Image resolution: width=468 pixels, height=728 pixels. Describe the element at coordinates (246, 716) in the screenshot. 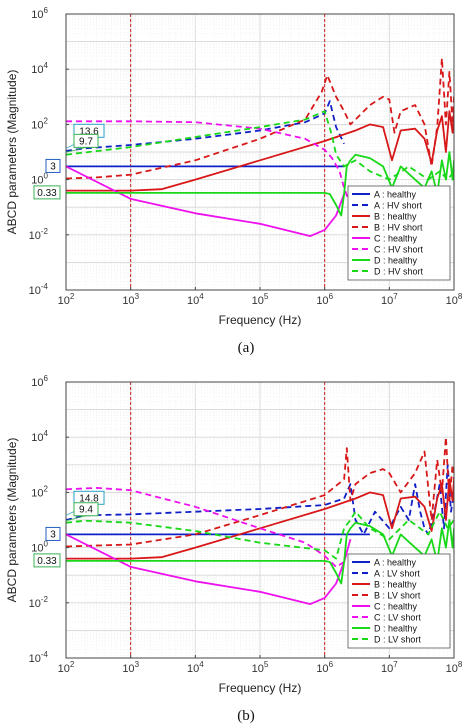

I see `caption-b: (b)` at that location.